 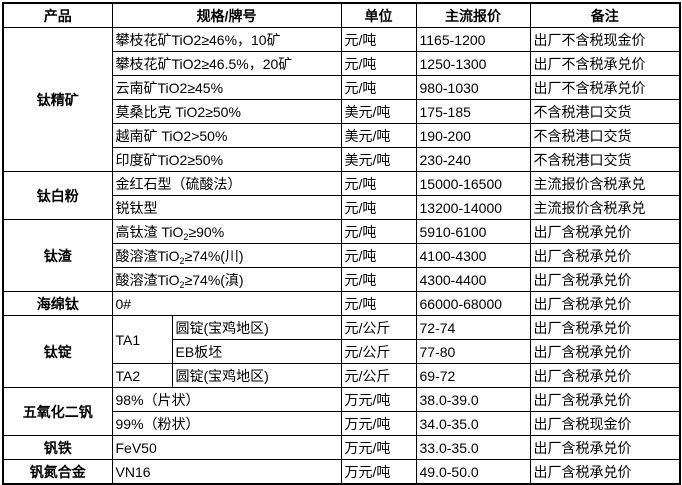 What do you see at coordinates (226, 279) in the screenshot?
I see `spec-cell: 酸溶渣TiO2≥74%(滇)` at bounding box center [226, 279].